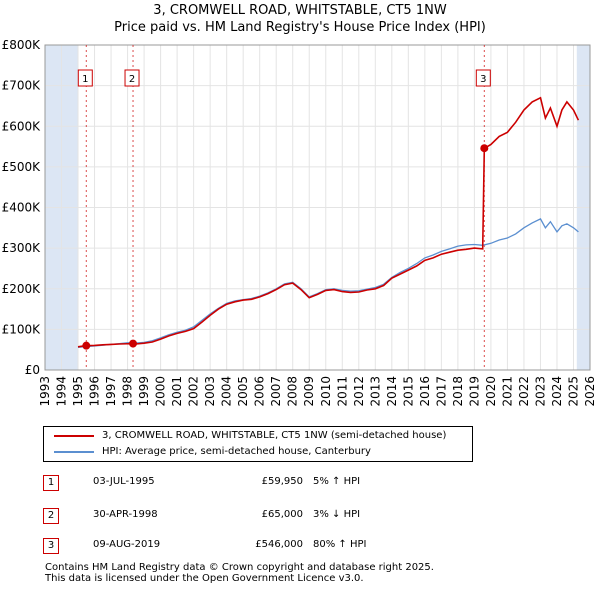  I want to click on x-tick-label: 2016, so click(425, 391).